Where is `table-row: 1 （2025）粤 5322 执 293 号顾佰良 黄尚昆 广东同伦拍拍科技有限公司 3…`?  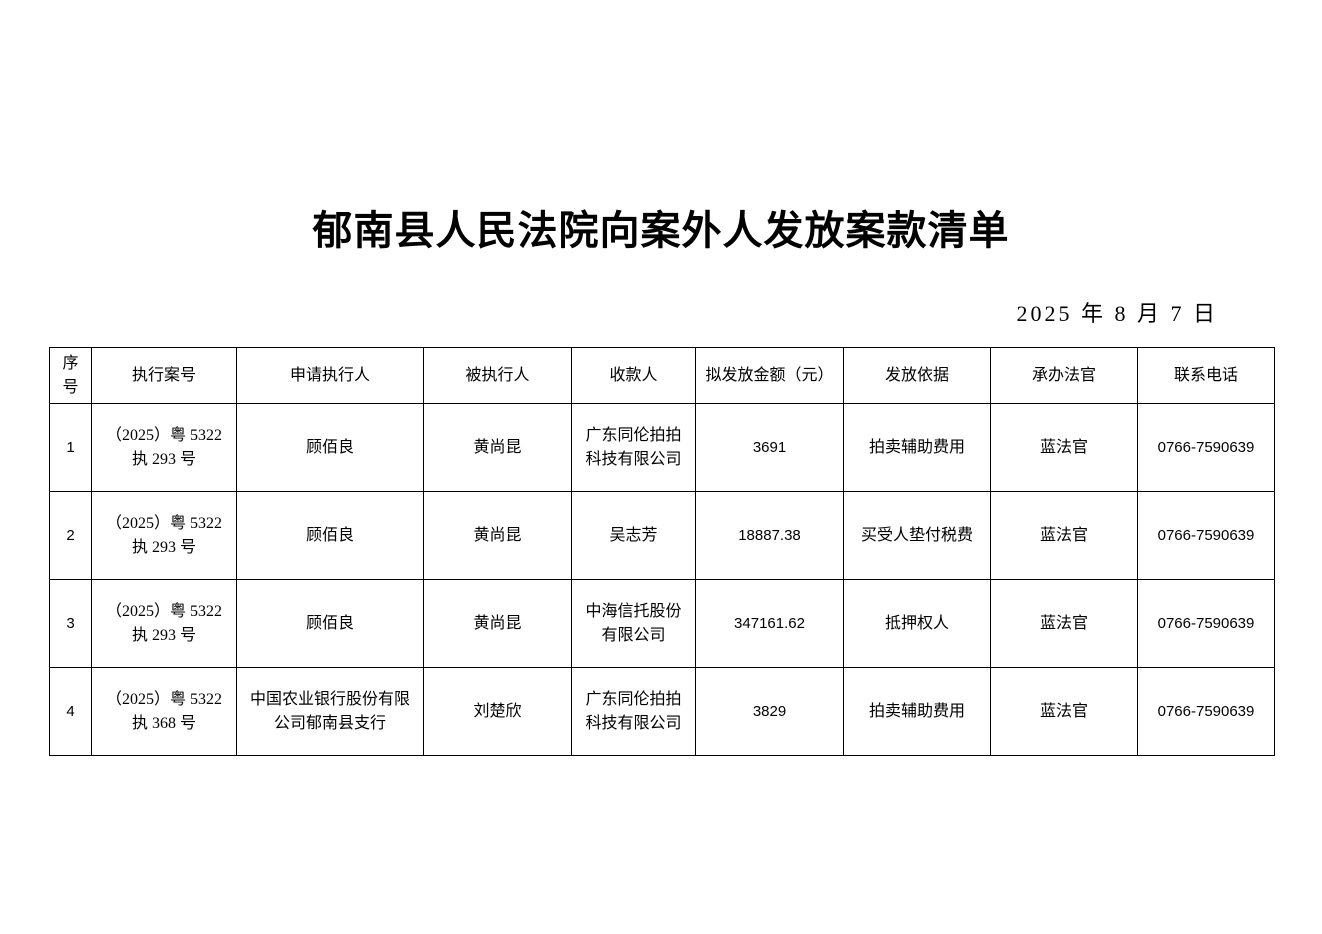
table-row: 1 （2025）粤 5322 执 293 号顾佰良 黄尚昆 广东同伦拍拍科技有限公司 3… is located at coordinates (662, 447).